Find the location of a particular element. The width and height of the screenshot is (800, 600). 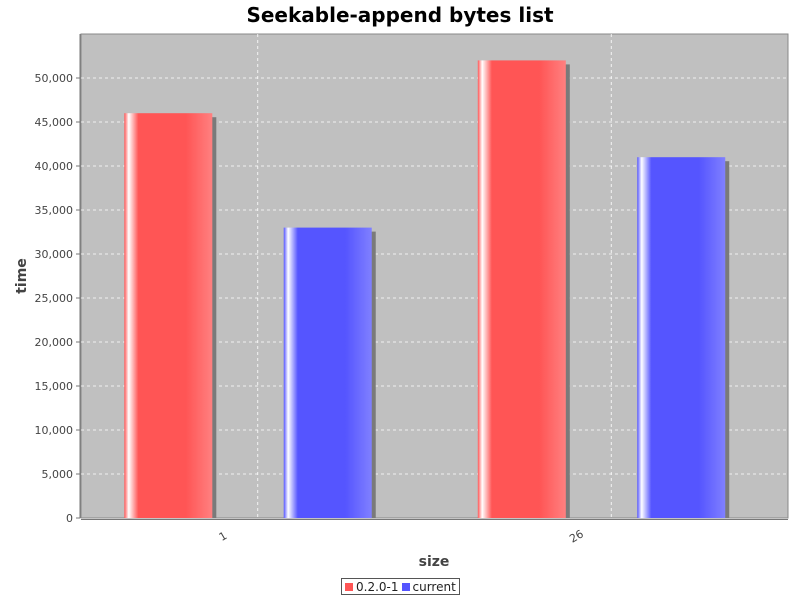

legend: 0.2.0-1 current is located at coordinates (400, 586).